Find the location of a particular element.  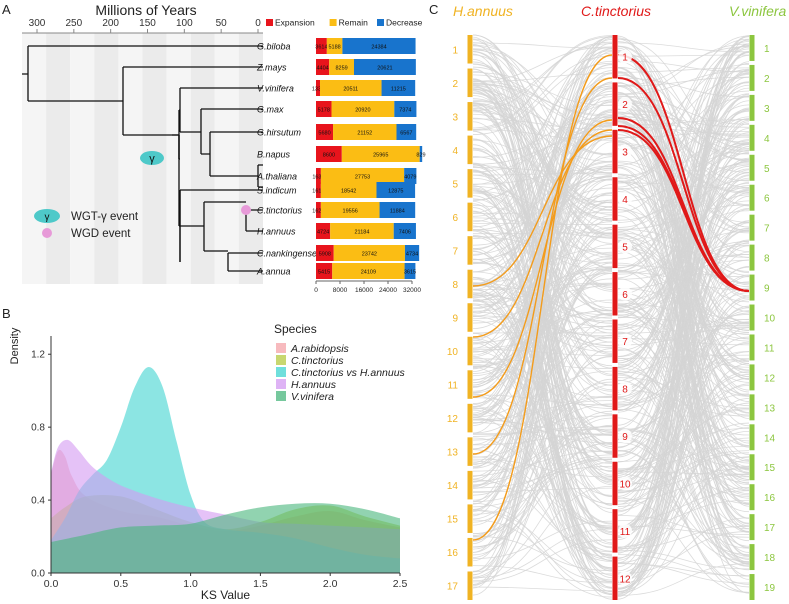

bar-value-label: 1338 is located at coordinates (318, 90).